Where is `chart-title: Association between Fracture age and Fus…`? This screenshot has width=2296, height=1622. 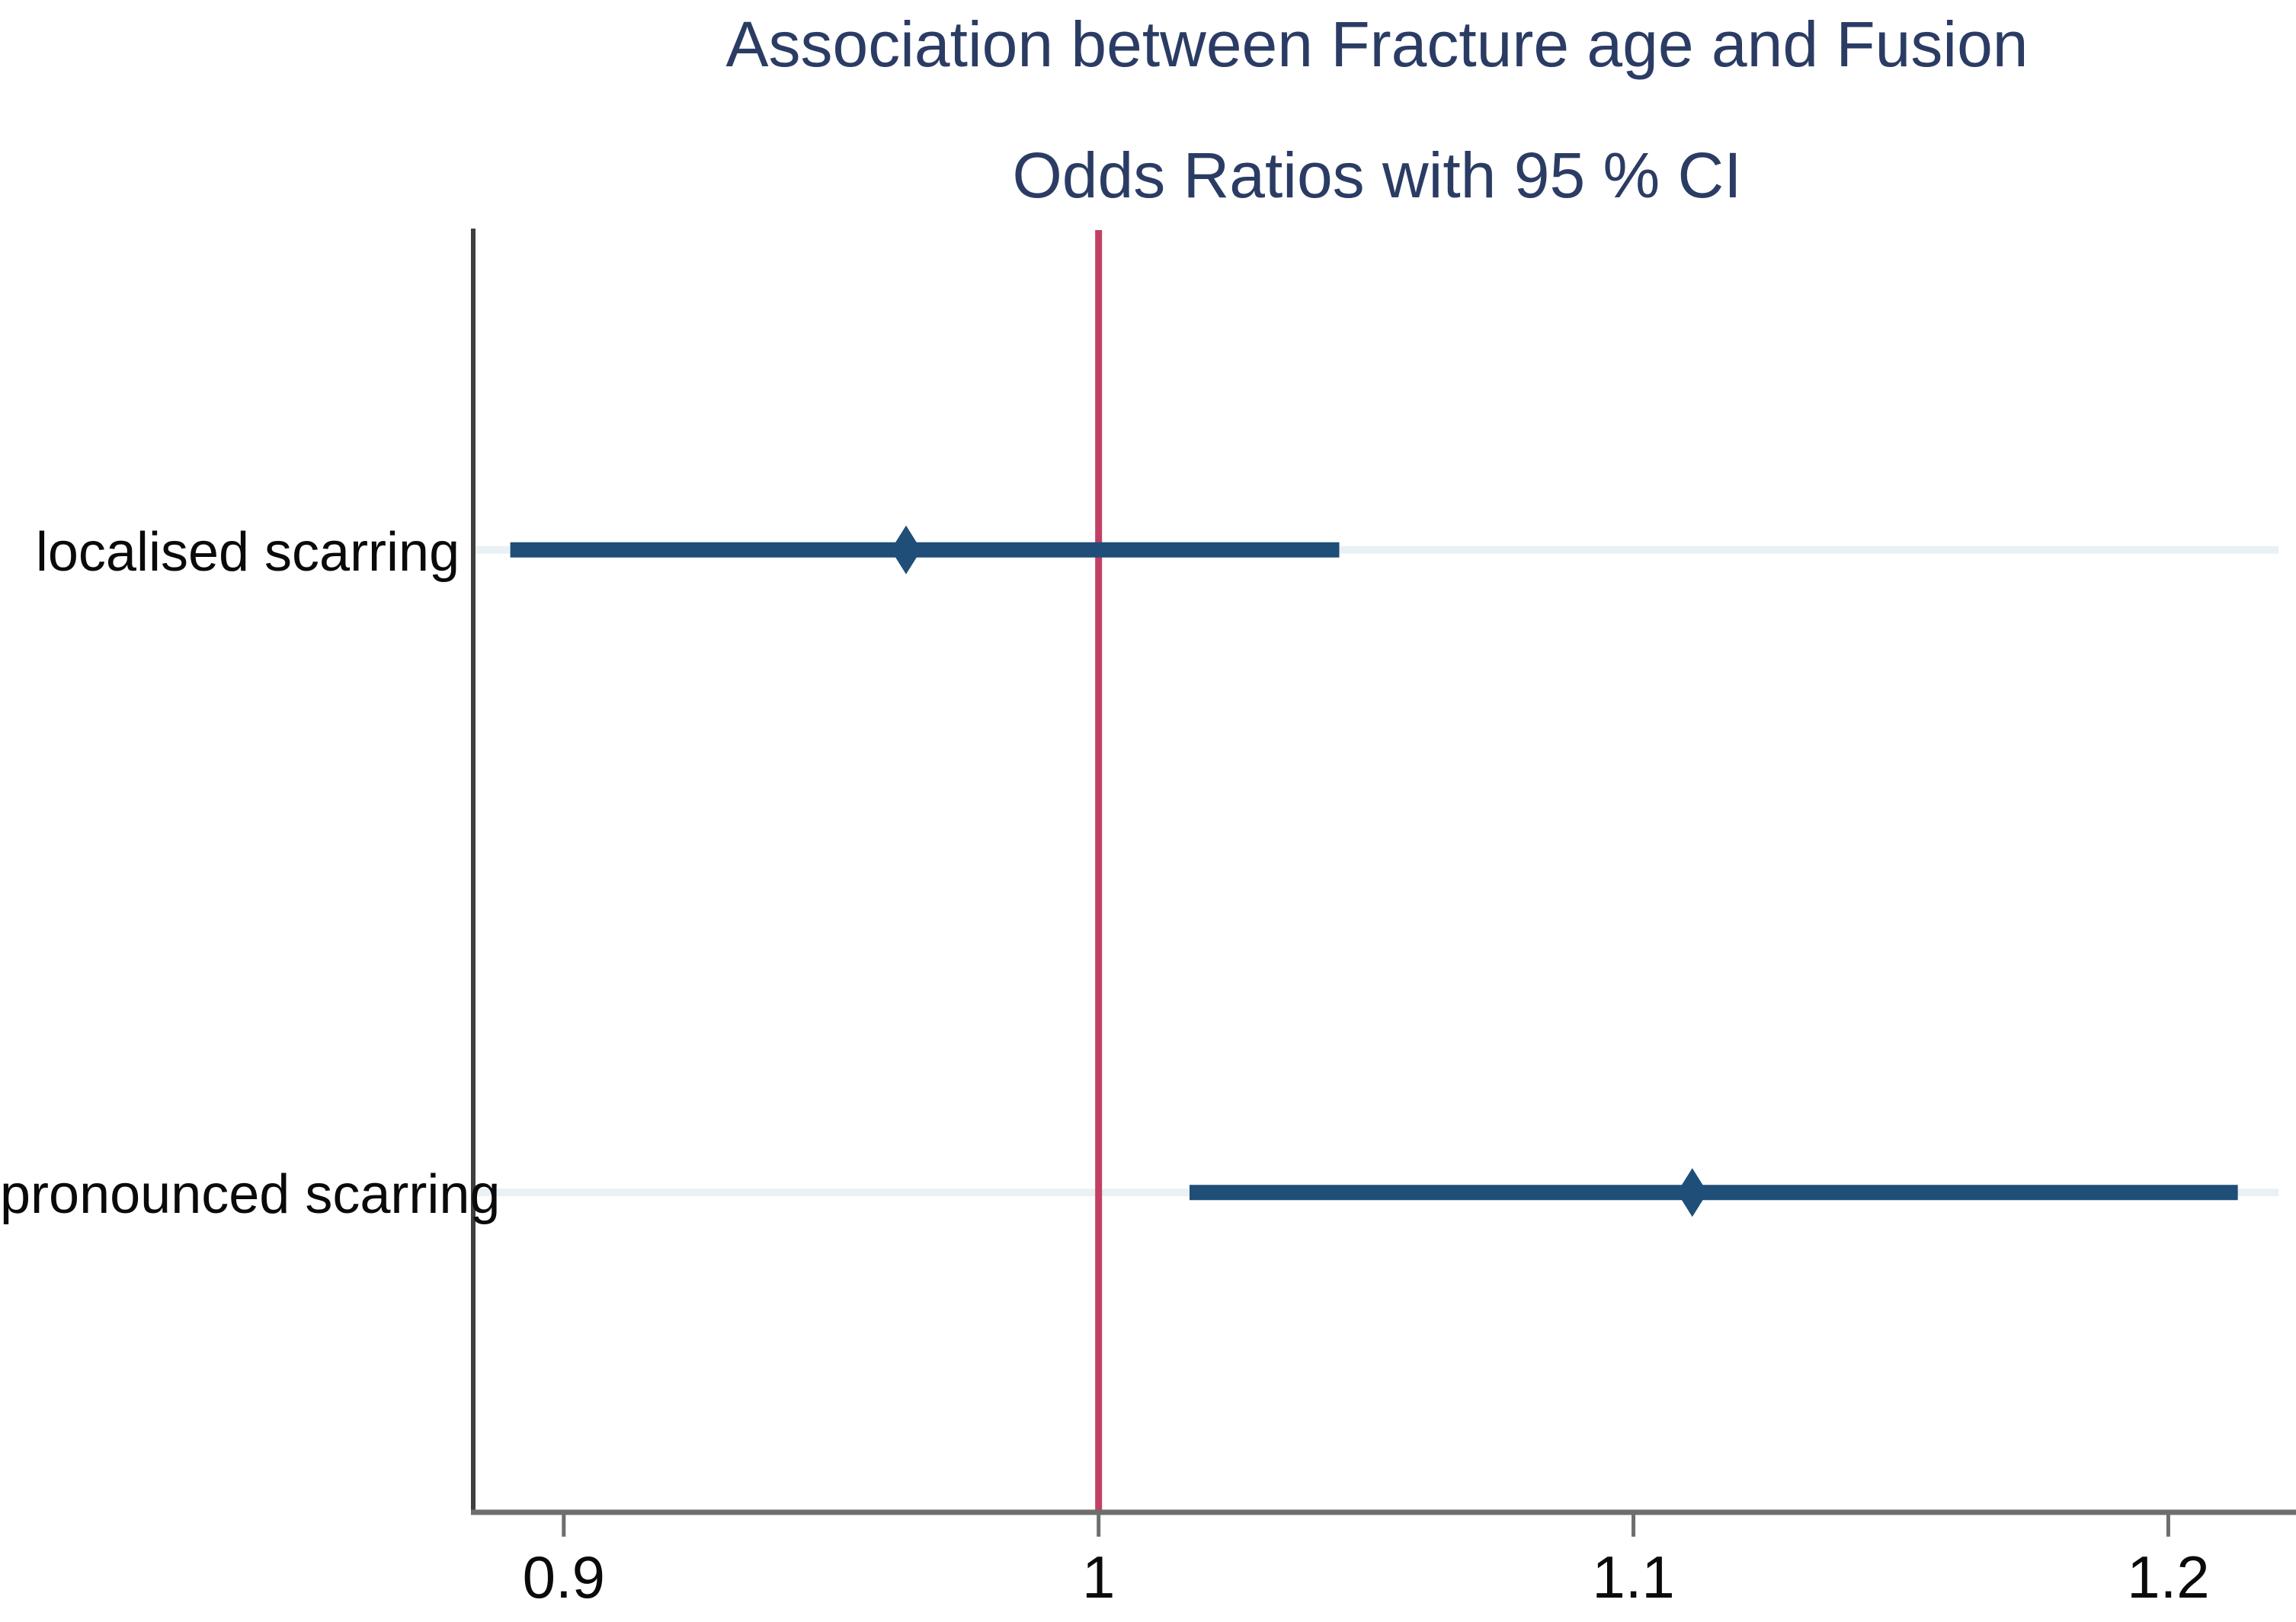 chart-title: Association between Fracture age and Fus… is located at coordinates (1377, 44).